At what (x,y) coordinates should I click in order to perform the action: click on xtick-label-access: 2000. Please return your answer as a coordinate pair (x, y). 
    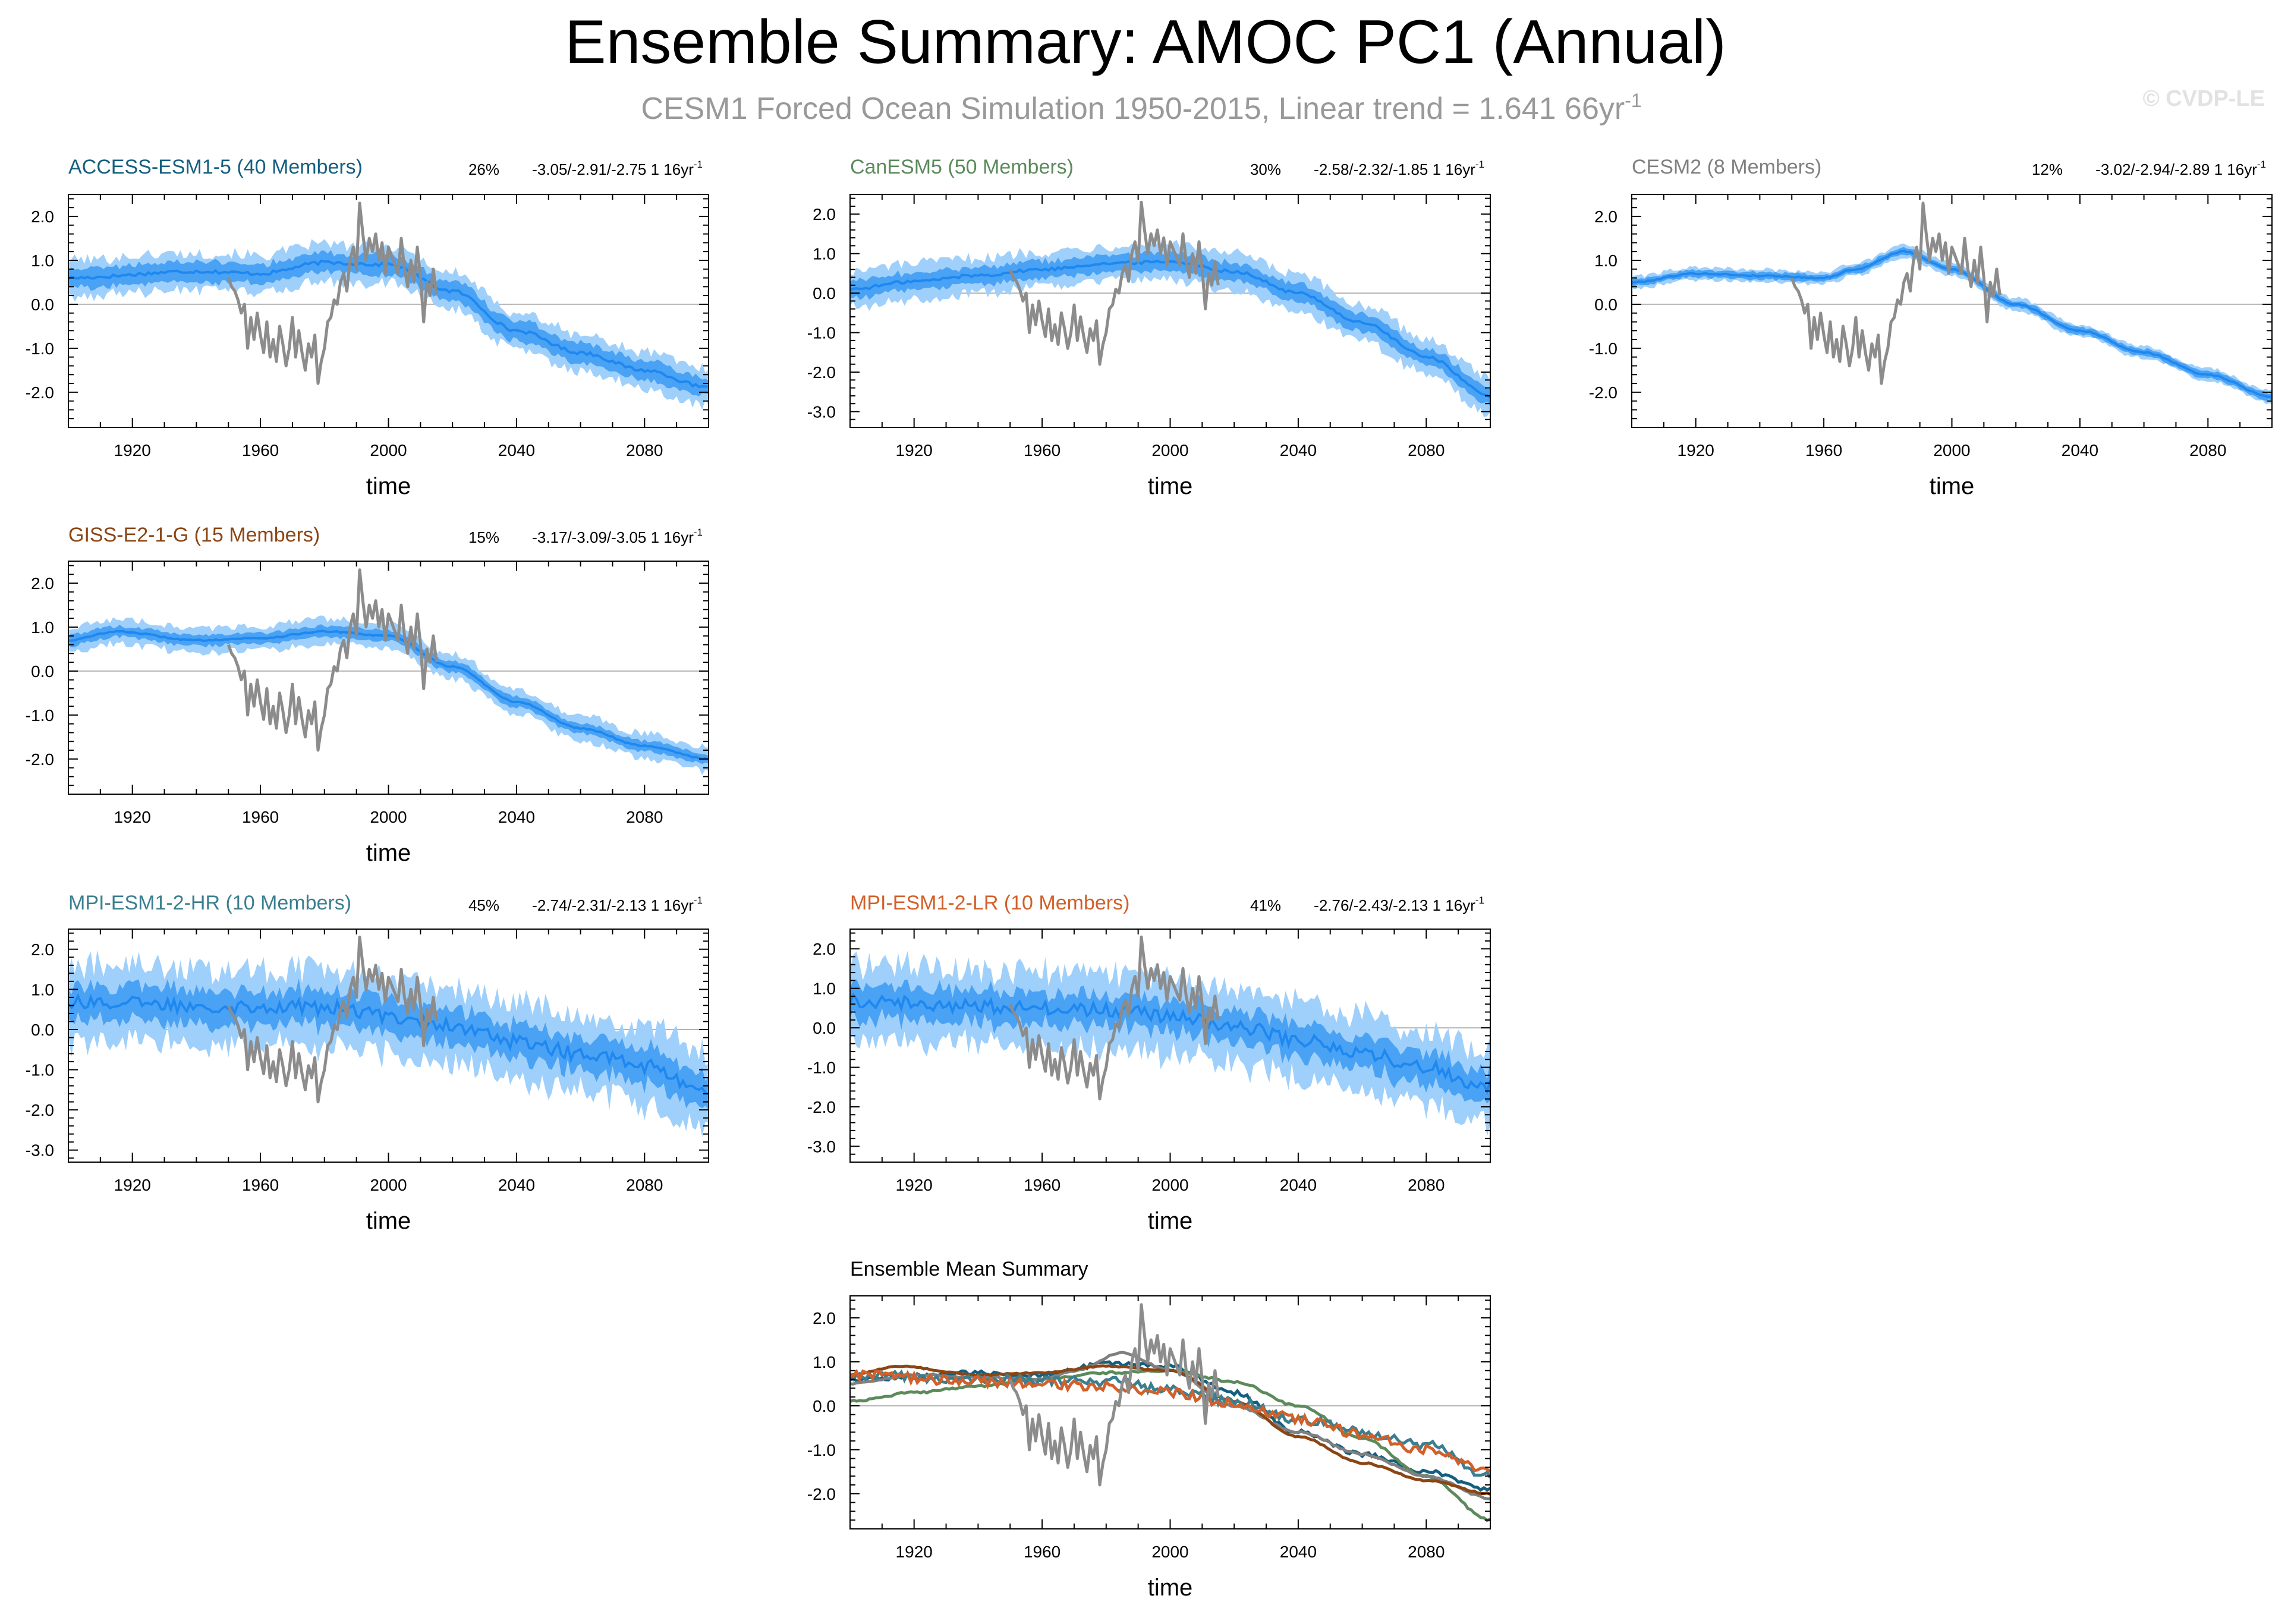
    Looking at the image, I should click on (388, 450).